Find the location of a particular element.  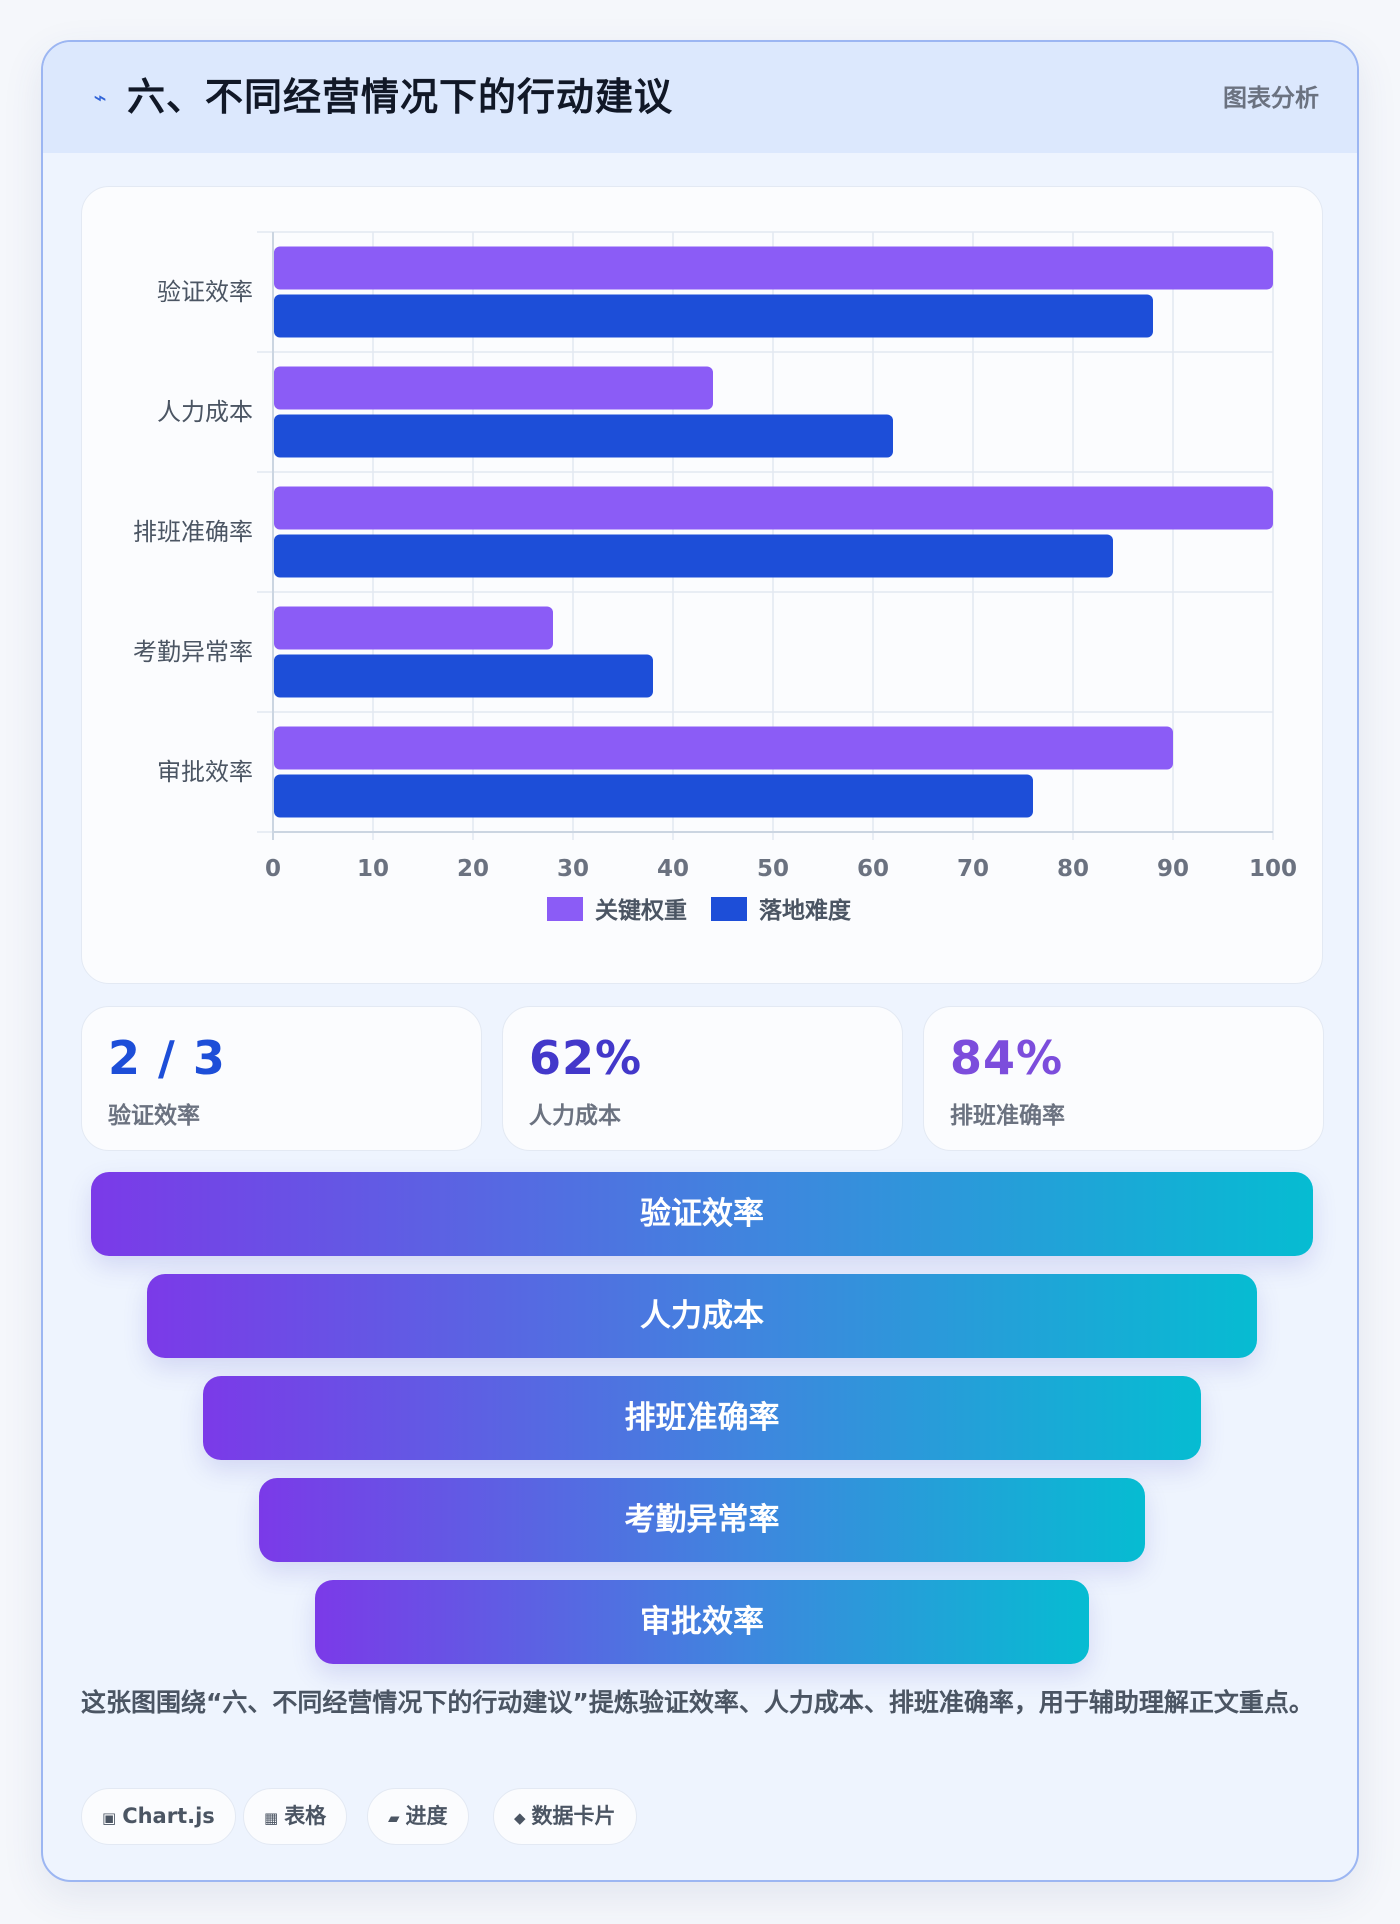

card-title: 六、不同经营情况下的行动建议 is located at coordinates (400, 97).